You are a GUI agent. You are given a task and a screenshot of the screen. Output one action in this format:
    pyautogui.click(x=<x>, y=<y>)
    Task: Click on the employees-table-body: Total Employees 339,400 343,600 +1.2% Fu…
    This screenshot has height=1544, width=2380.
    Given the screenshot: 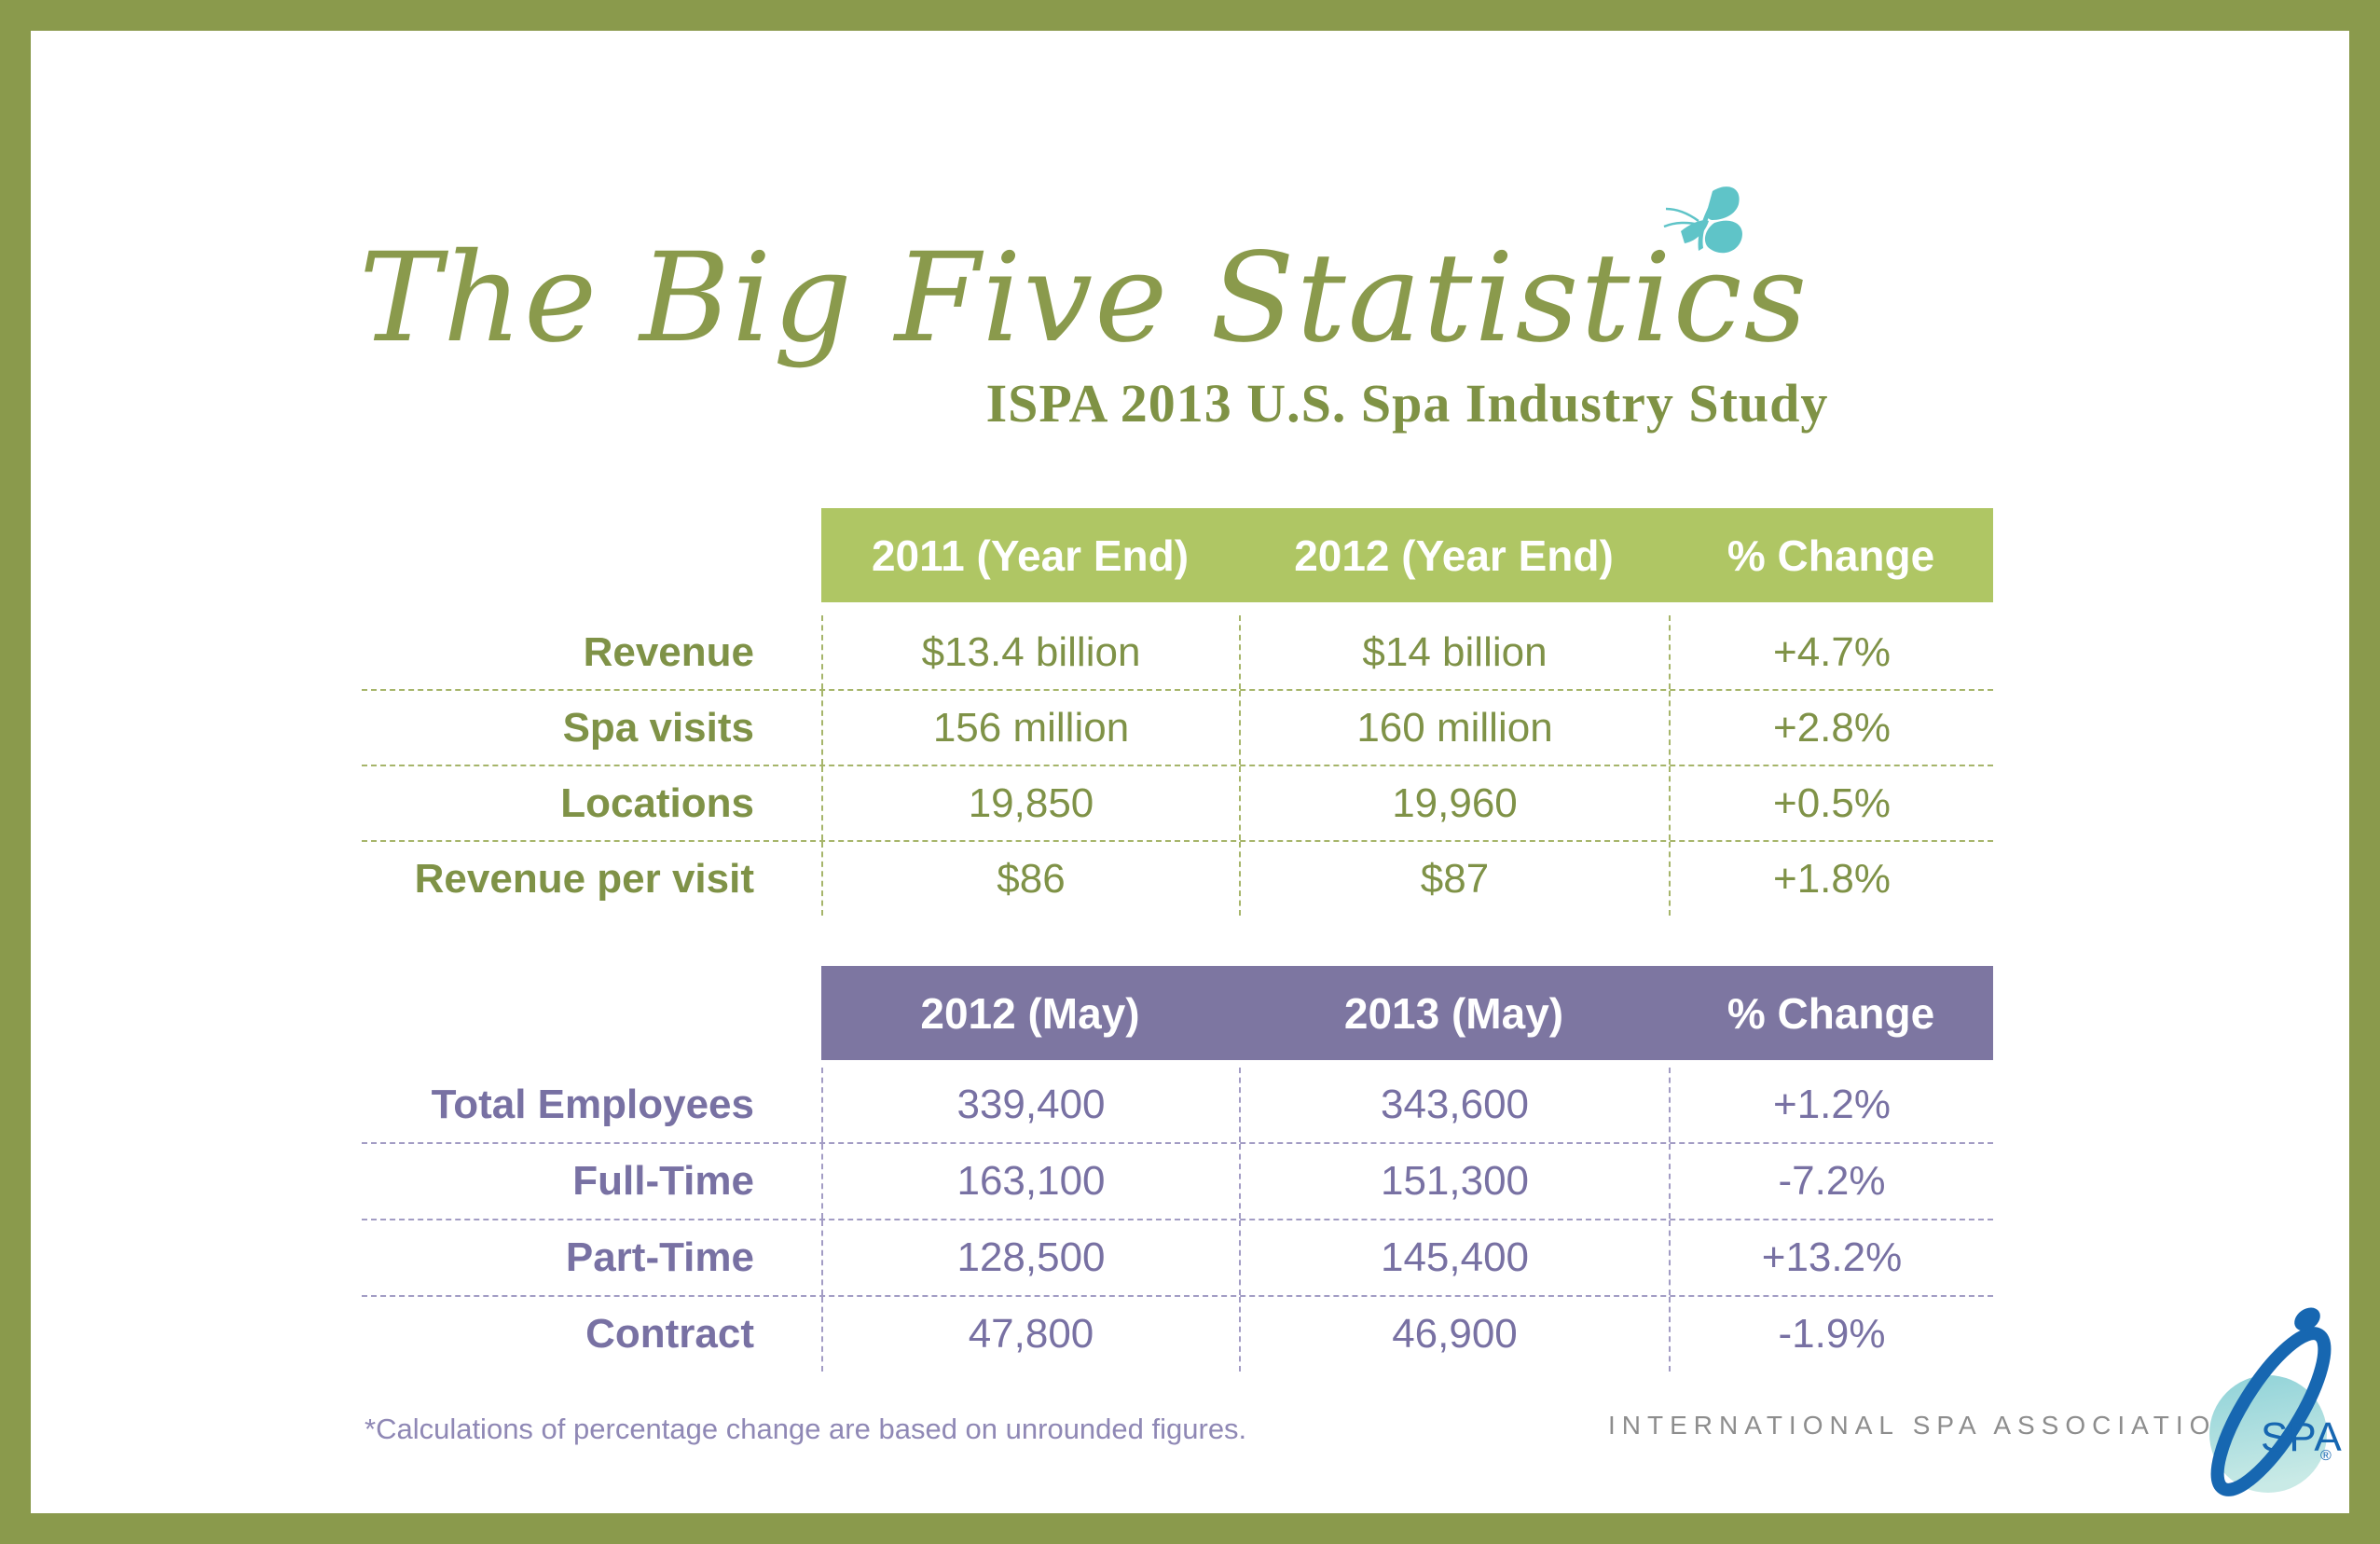 What is the action you would take?
    pyautogui.click(x=1177, y=1220)
    